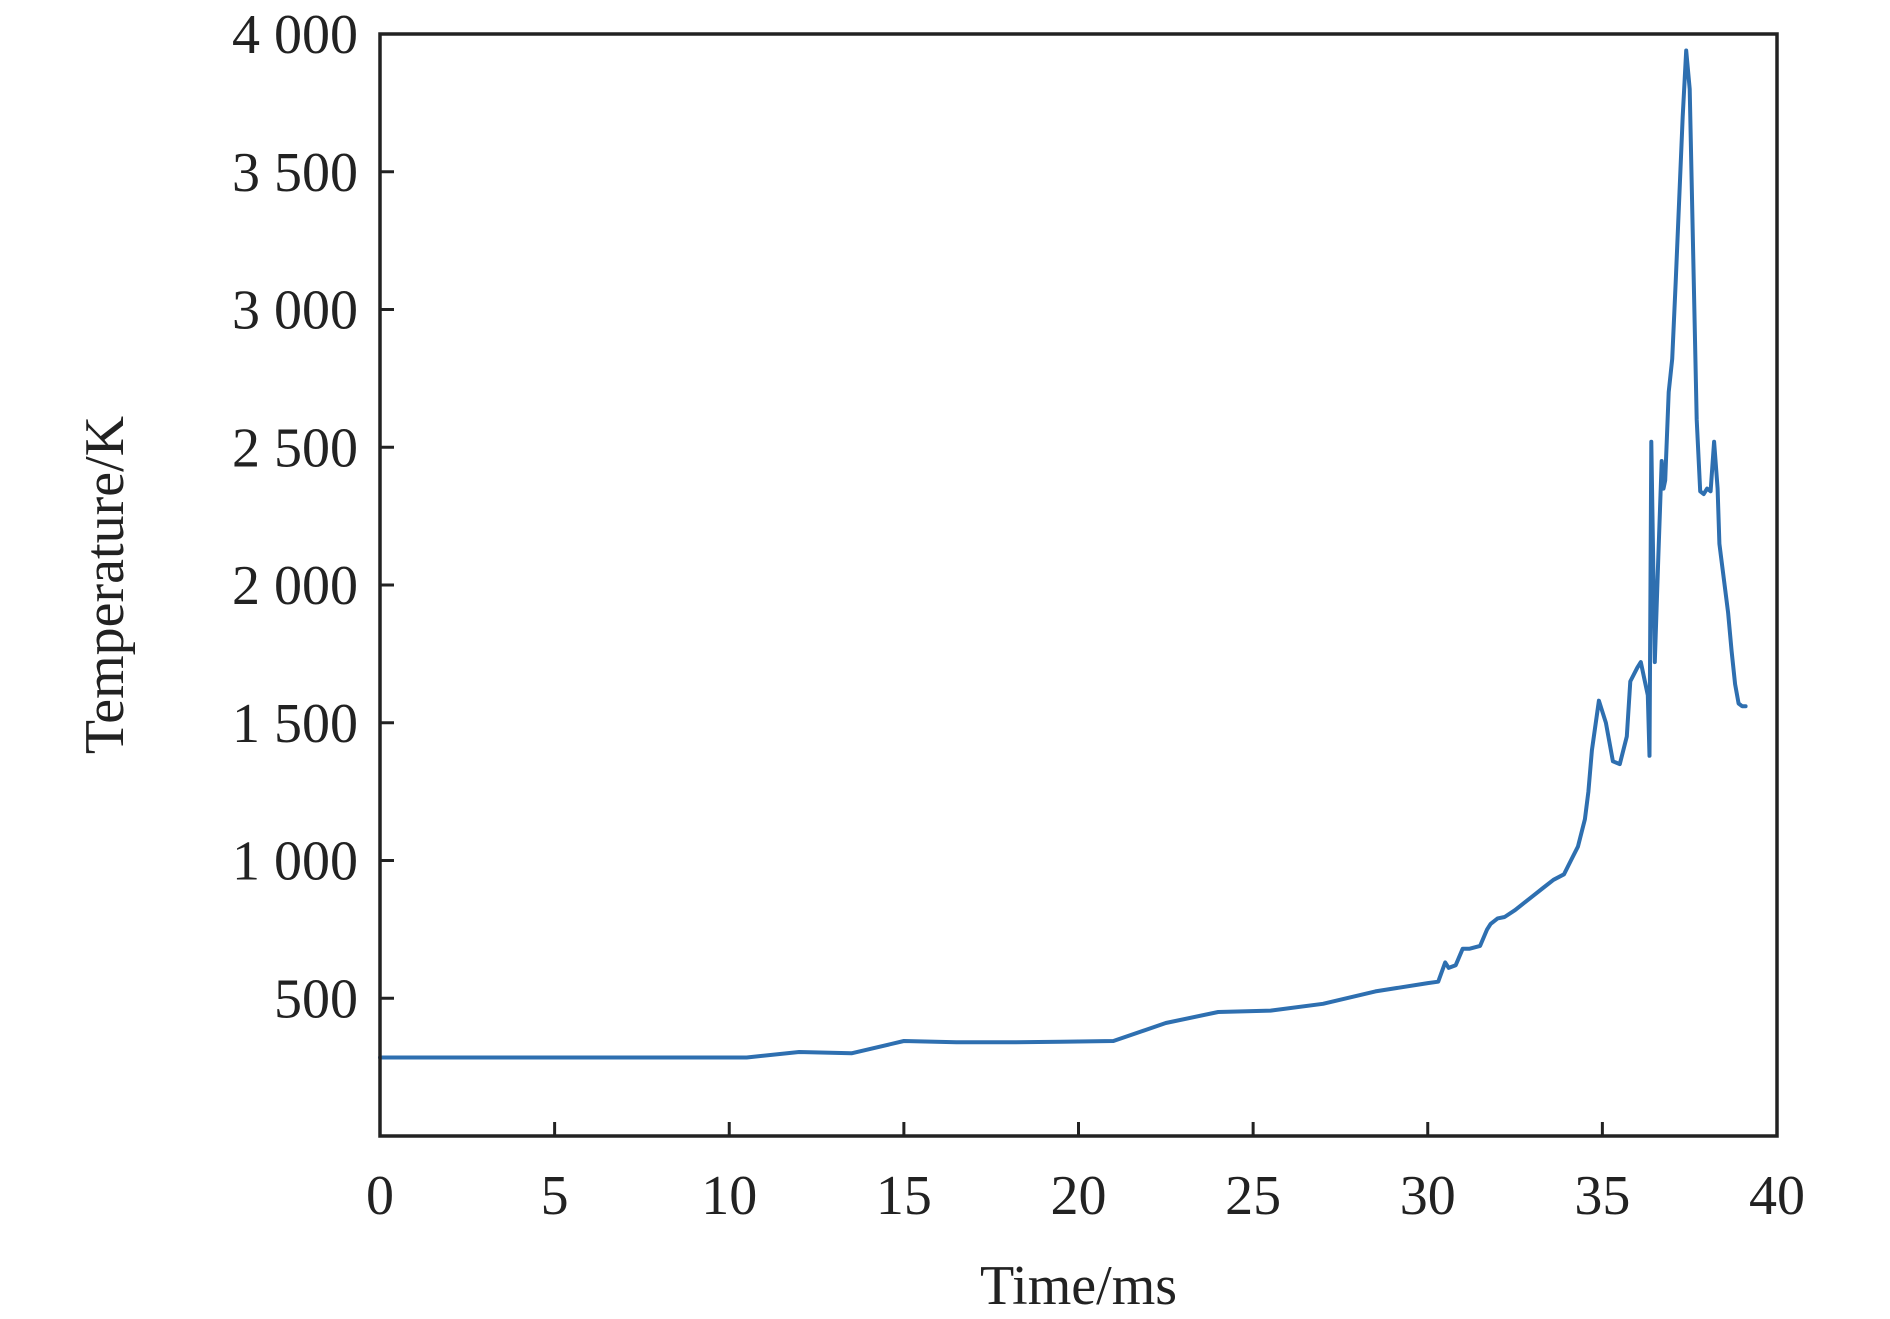 The height and width of the screenshot is (1319, 1890). What do you see at coordinates (313, 517) in the screenshot?
I see `y-axis-ticks: 500 1 000 1 500 2 000 2 500 3 000 3 500 4 000` at bounding box center [313, 517].